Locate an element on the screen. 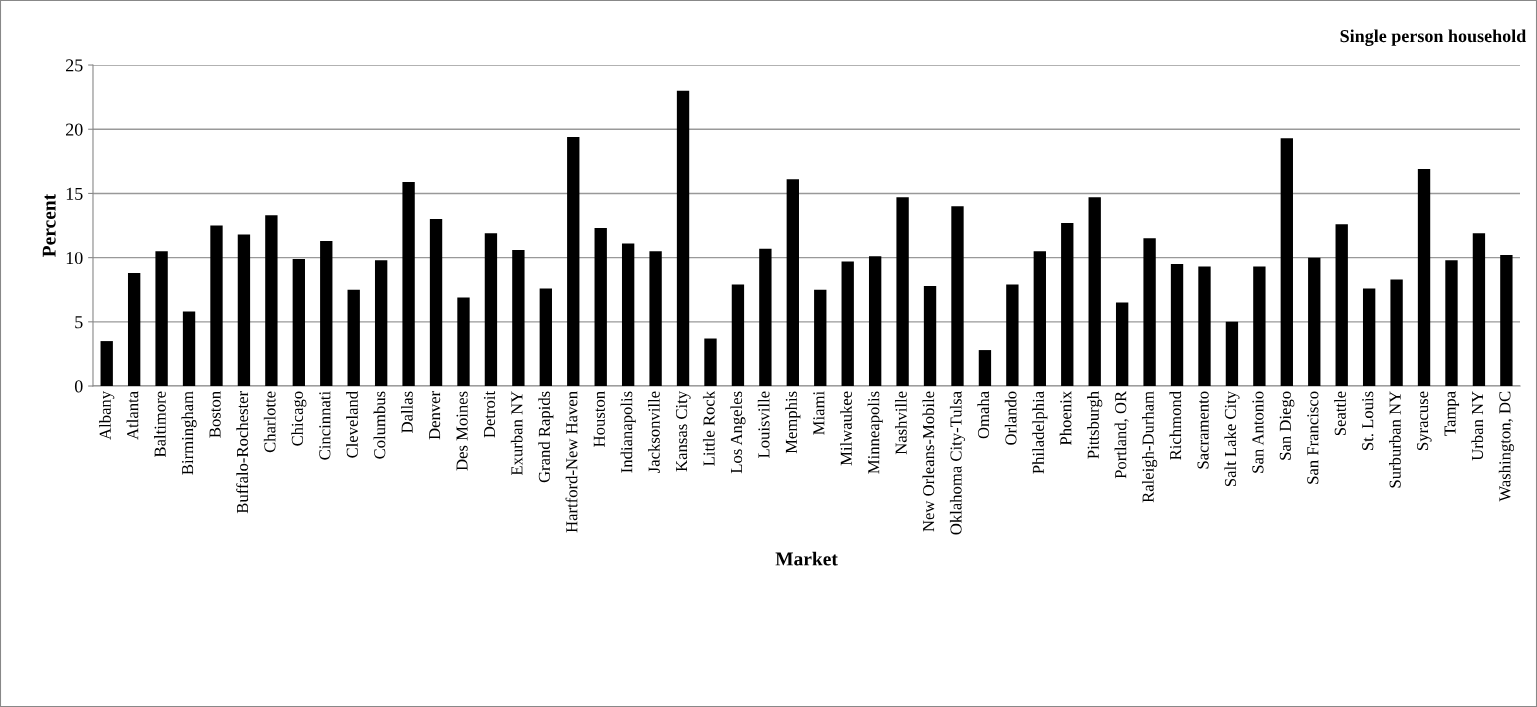 This screenshot has height=707, width=1537. x-tick-label: Memphis is located at coordinates (793, 422).